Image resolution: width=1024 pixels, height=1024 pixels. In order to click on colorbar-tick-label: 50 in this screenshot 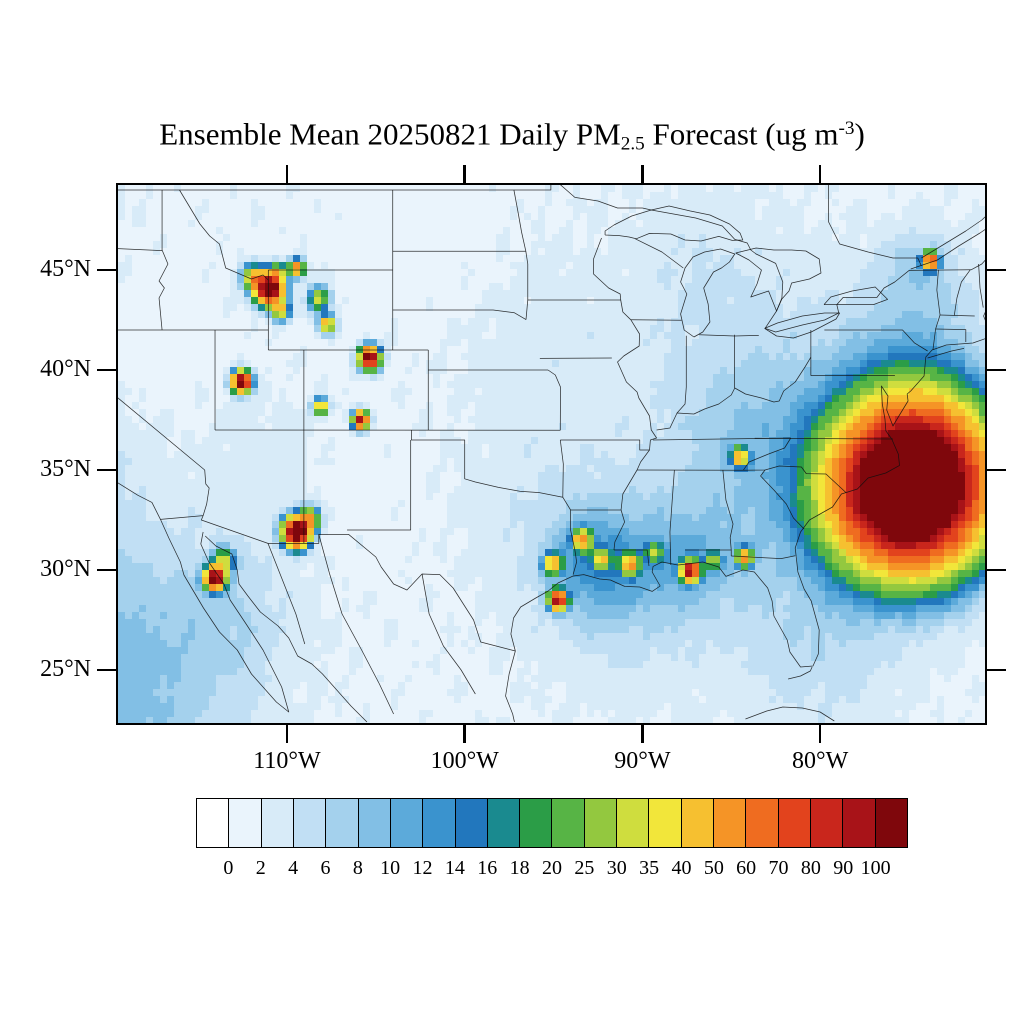, I will do `click(713, 868)`.